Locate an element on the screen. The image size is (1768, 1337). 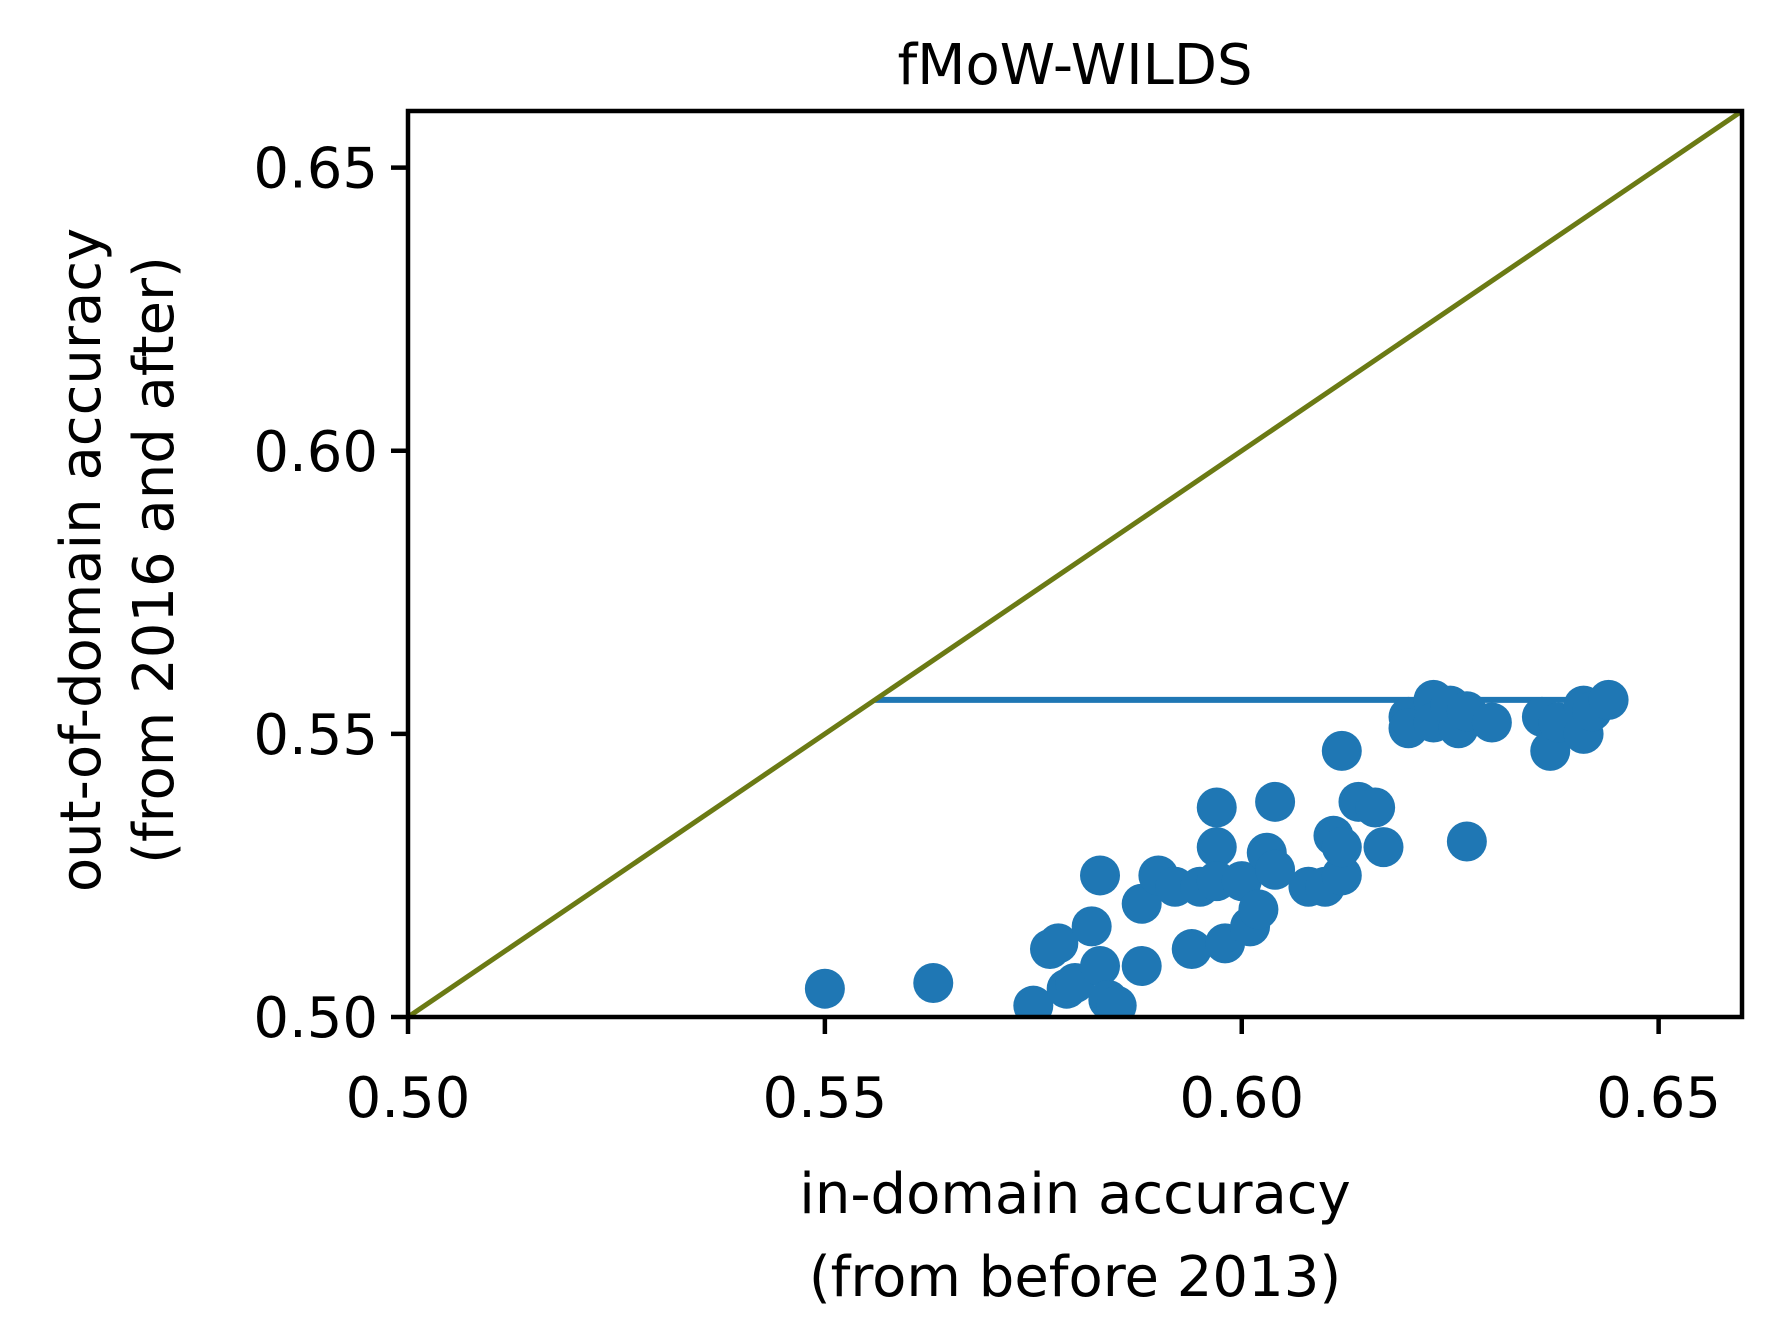
x-axis-label-line1: in-domain accuracy is located at coordinates (1074, 1194).